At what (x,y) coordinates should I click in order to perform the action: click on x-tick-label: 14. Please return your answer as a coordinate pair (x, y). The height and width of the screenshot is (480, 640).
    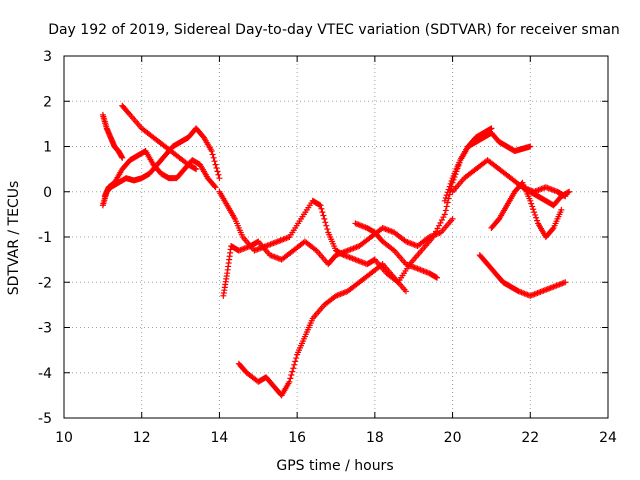
    Looking at the image, I should click on (220, 438).